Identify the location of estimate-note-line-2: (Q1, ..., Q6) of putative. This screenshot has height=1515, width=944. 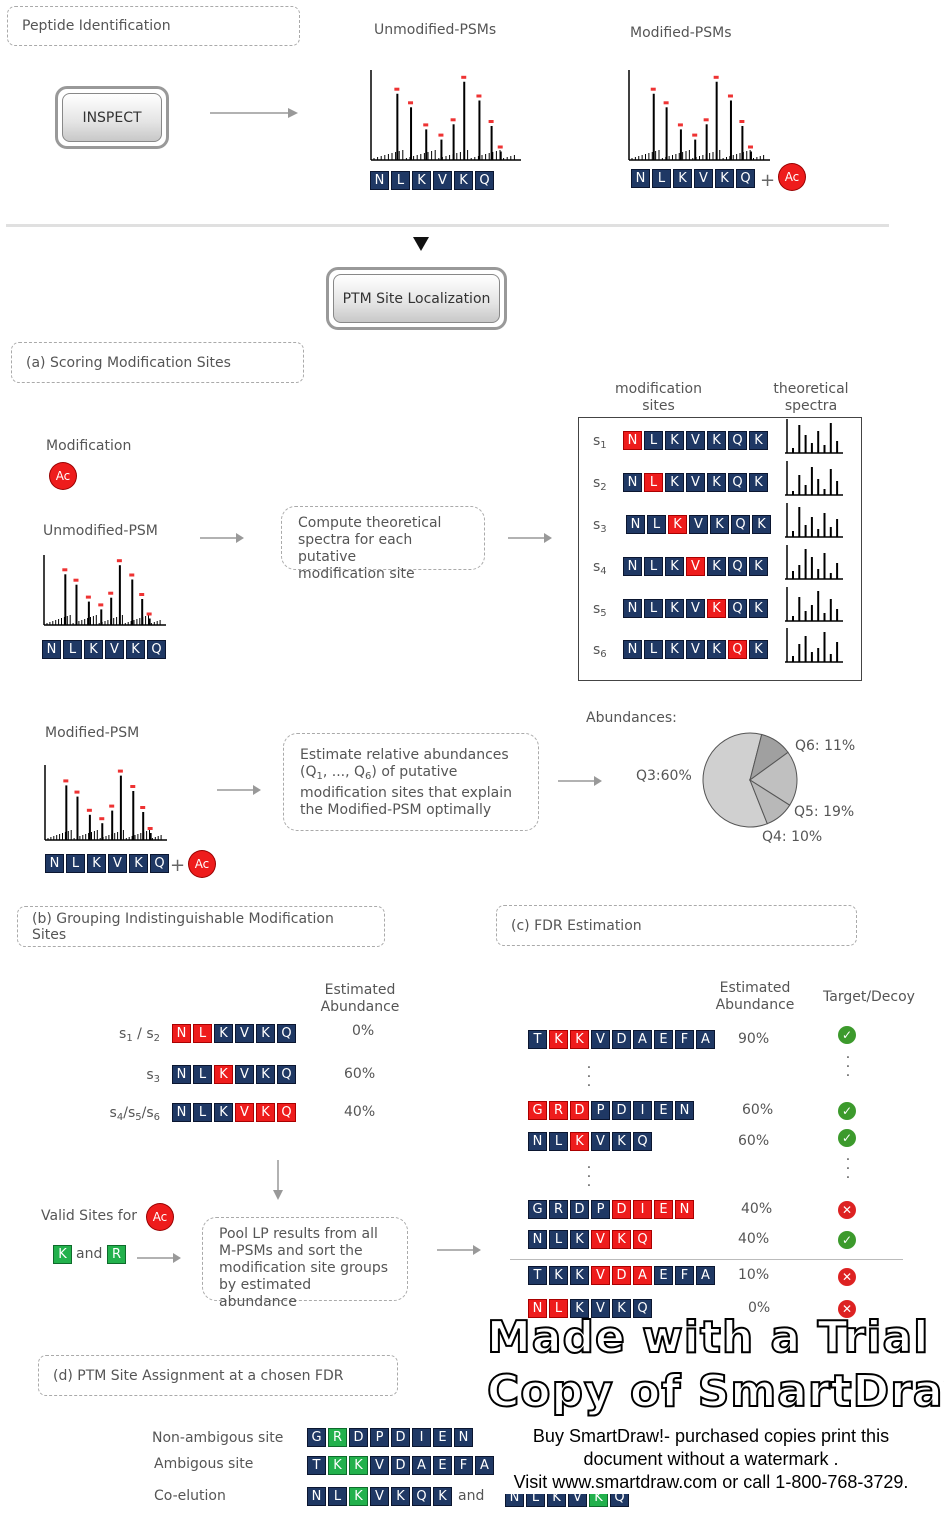
(411, 774).